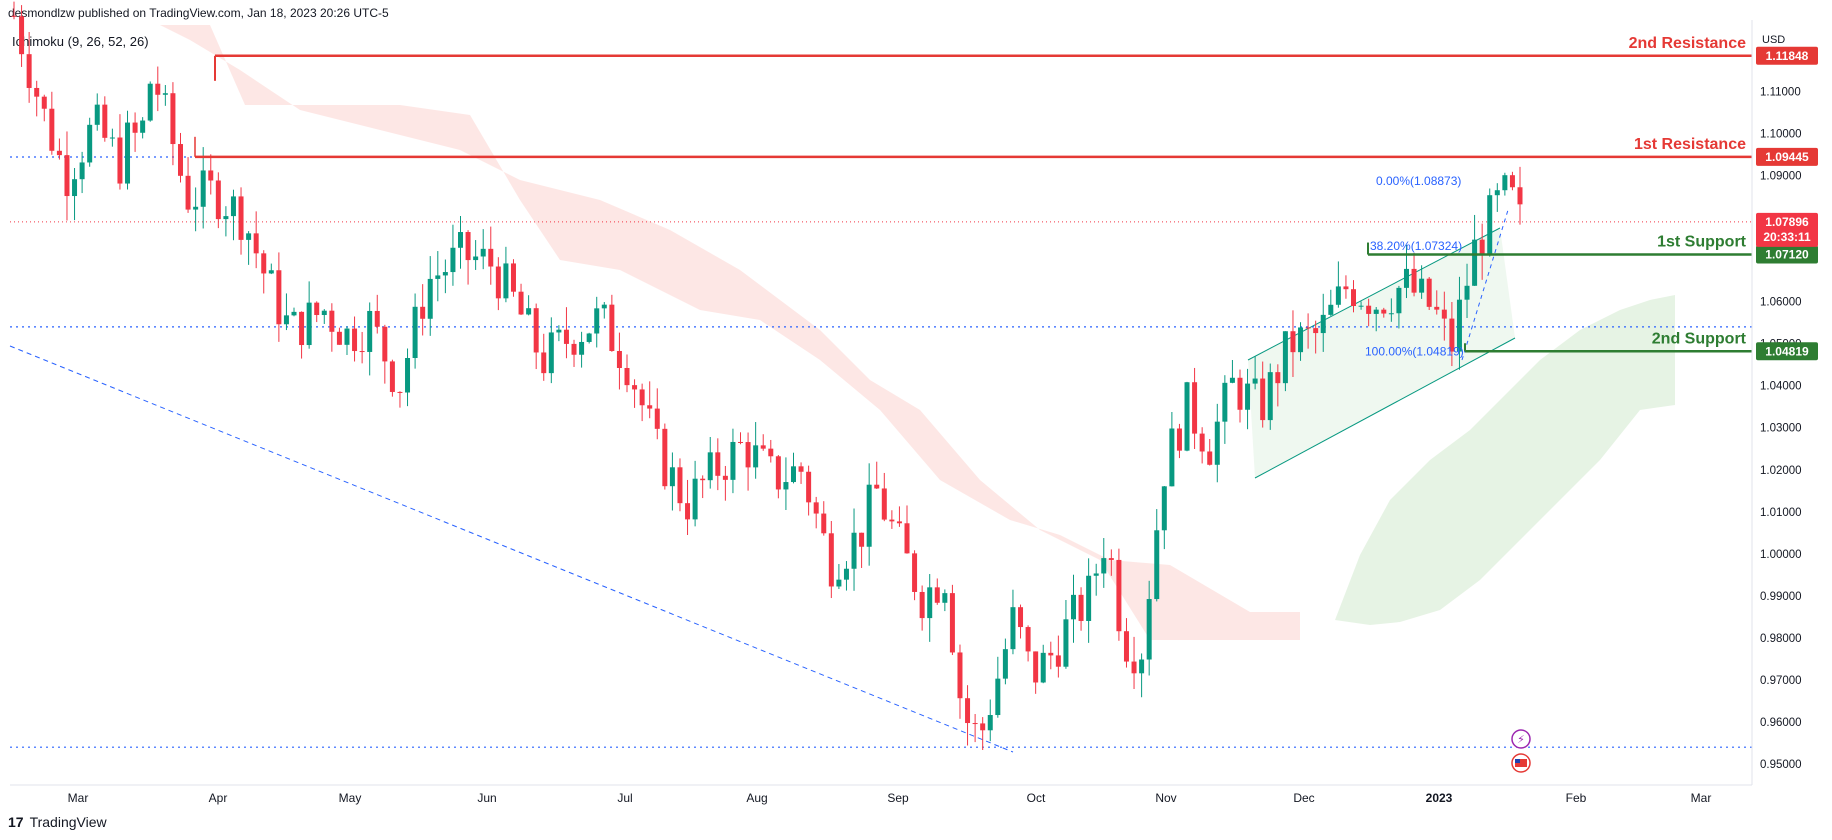 The image size is (1832, 840). What do you see at coordinates (1385, 408) in the screenshot?
I see `channel-lower` at bounding box center [1385, 408].